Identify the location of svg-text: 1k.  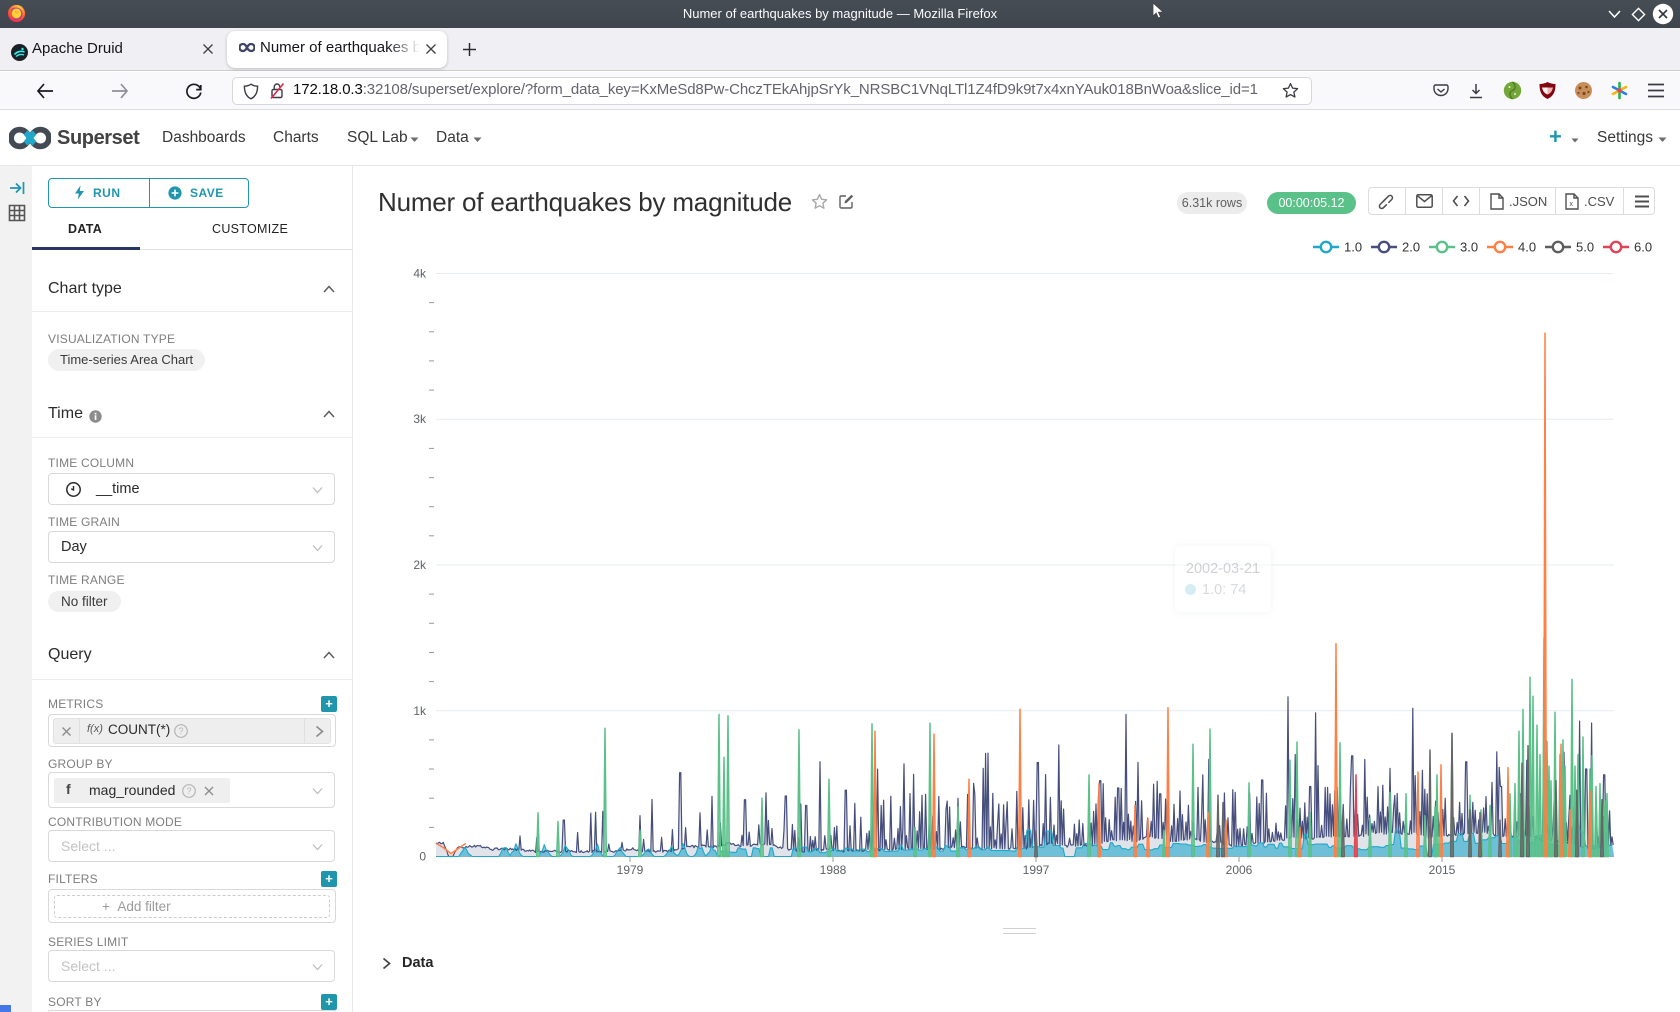
(420, 711).